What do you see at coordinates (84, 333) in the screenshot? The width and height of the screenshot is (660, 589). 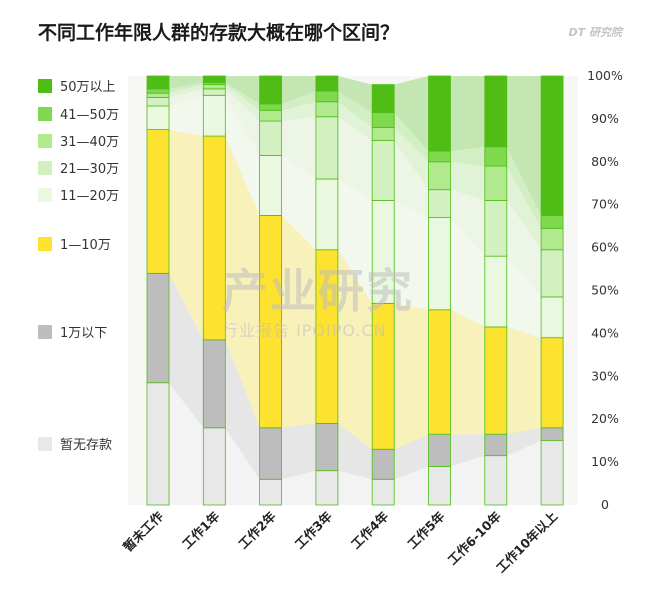 I see `legend-label: 1万以下` at bounding box center [84, 333].